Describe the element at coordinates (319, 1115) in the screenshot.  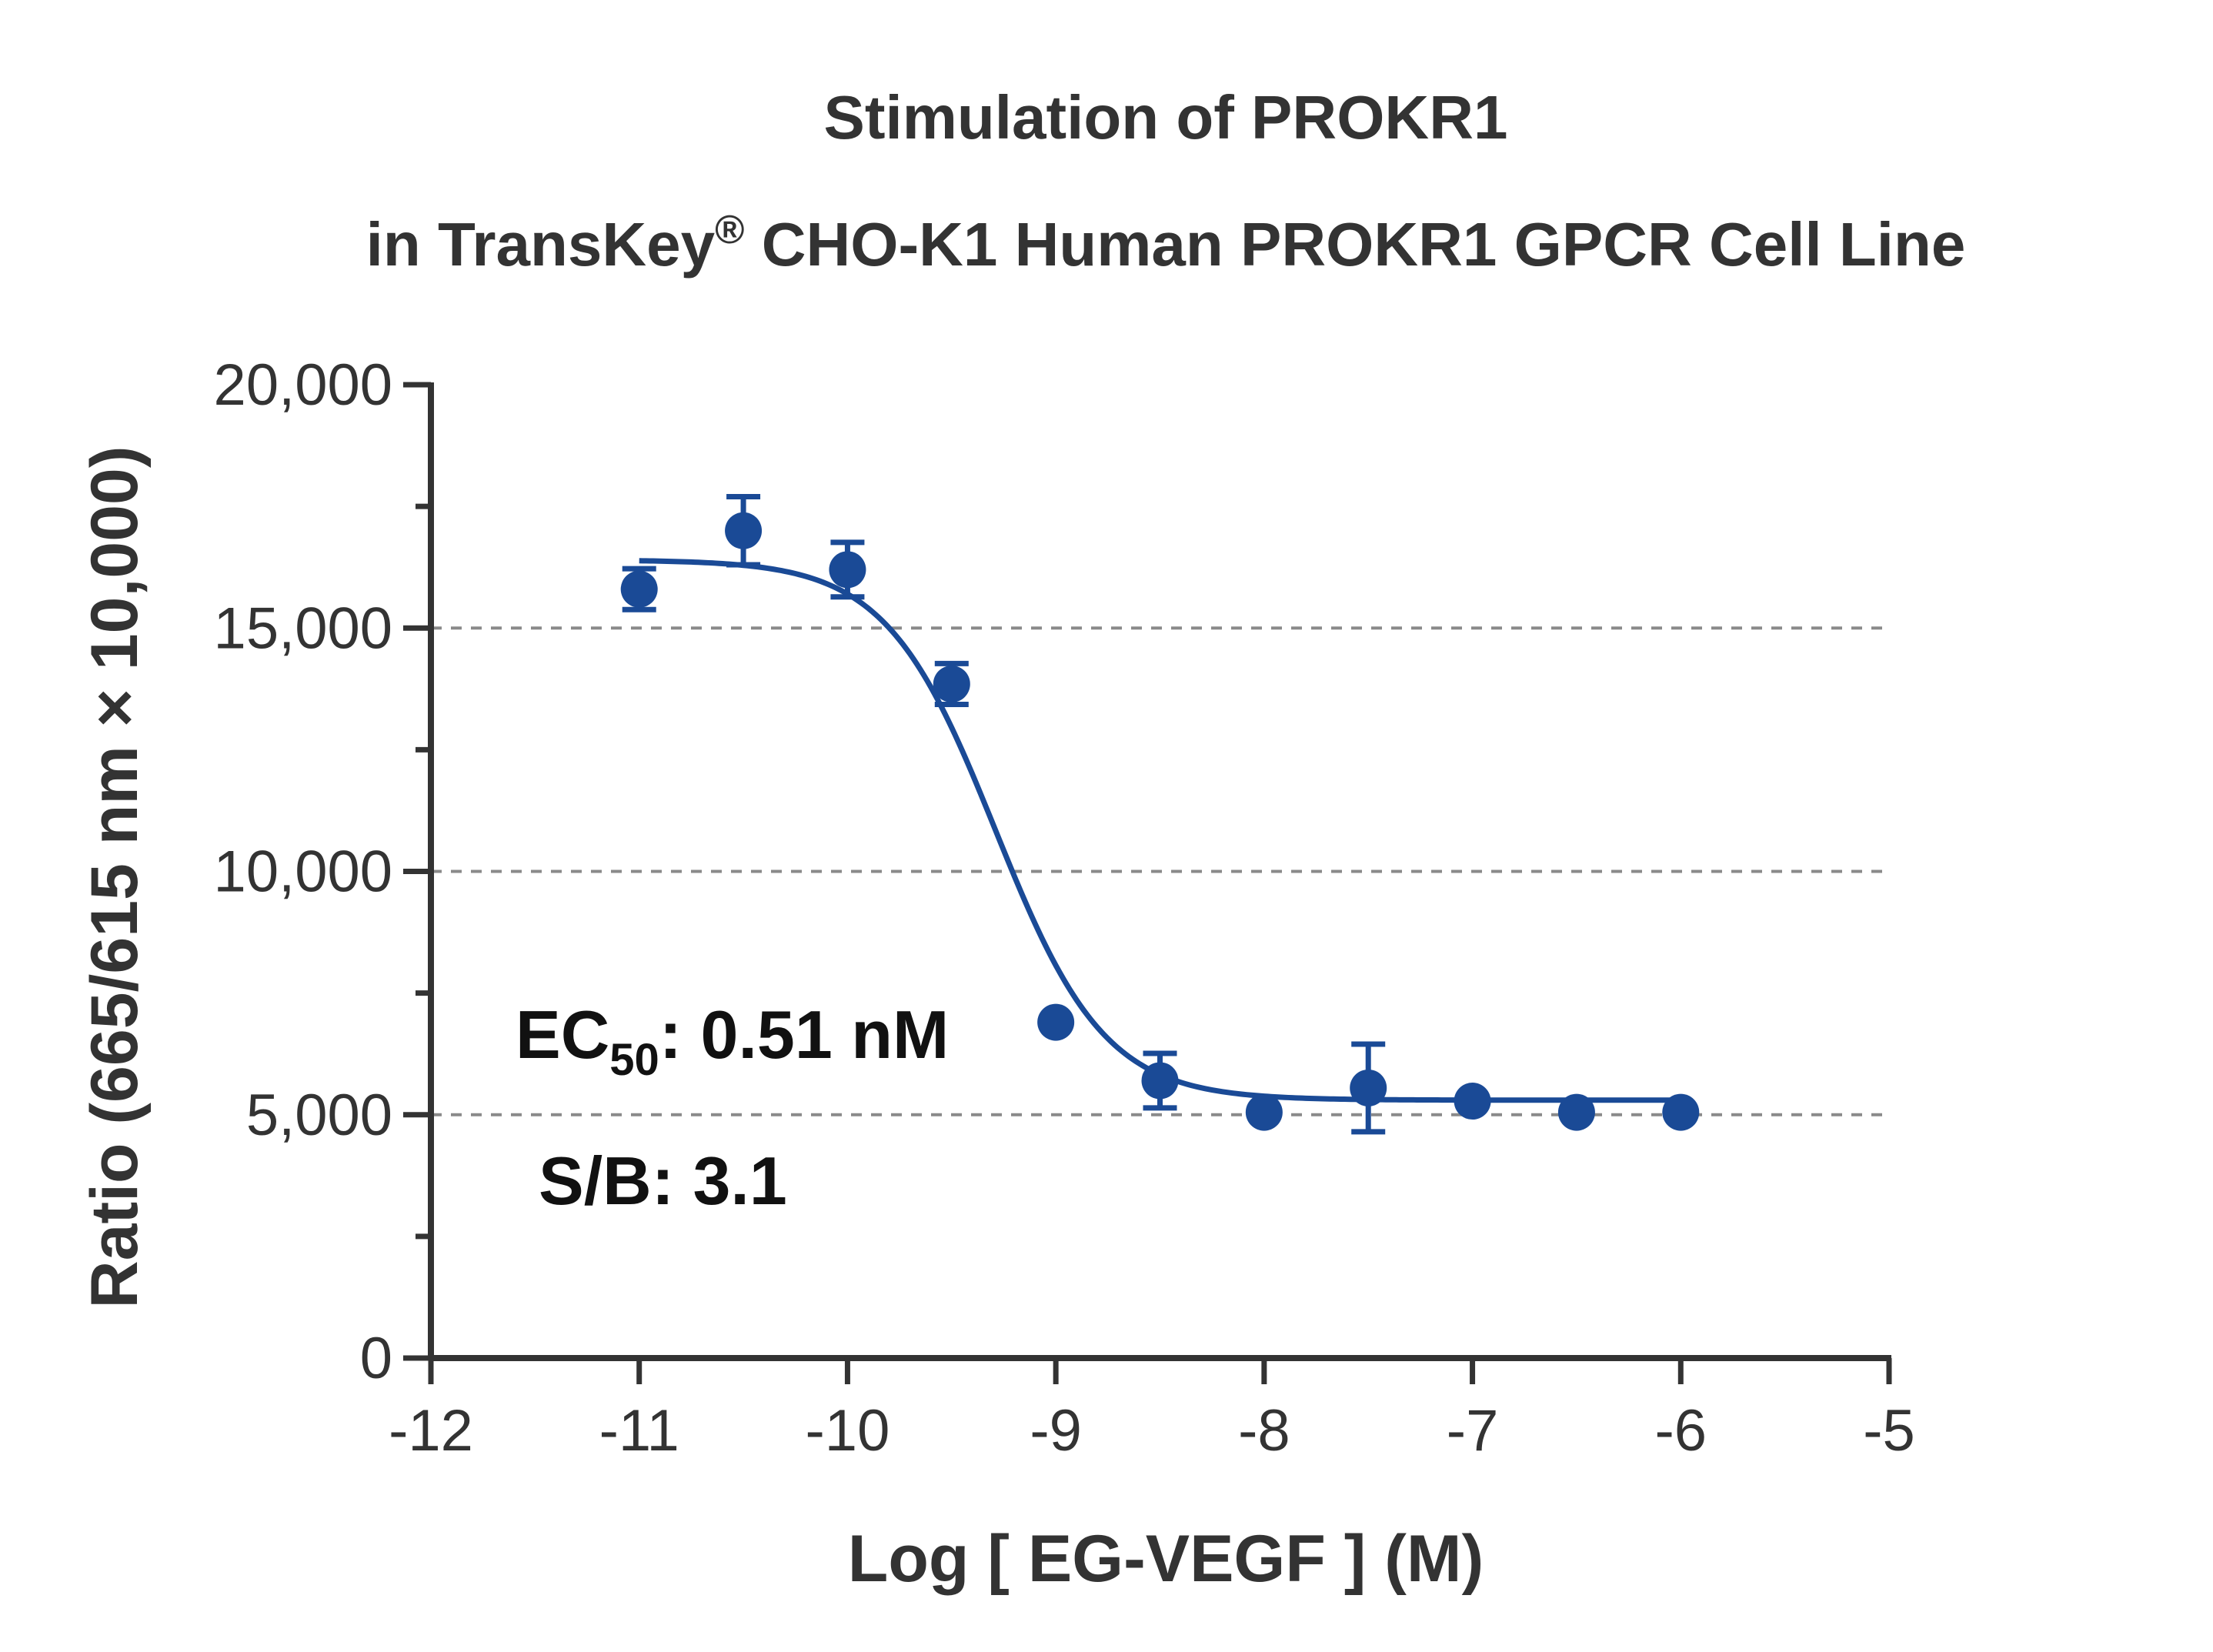
I see `y-tick-label: 5,000` at that location.